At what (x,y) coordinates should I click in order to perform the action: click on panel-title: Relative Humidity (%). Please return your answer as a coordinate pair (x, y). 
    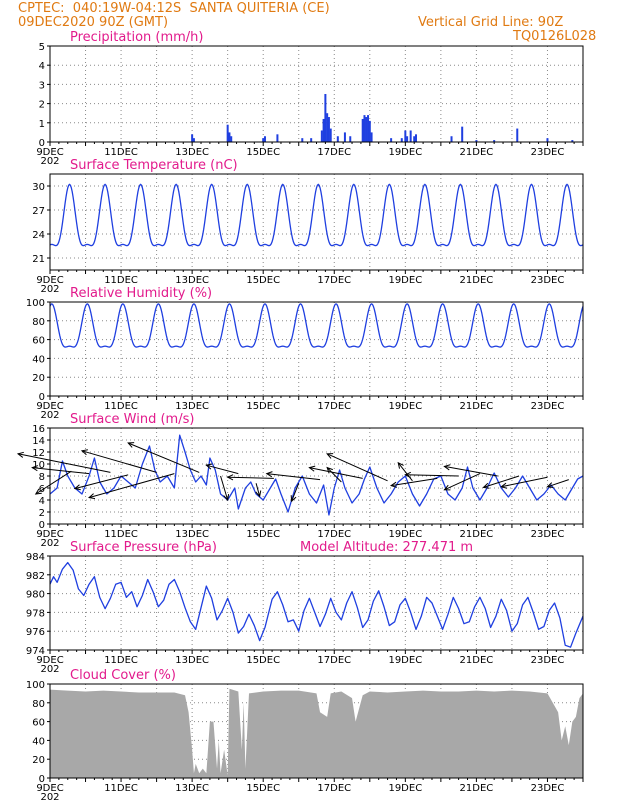
    Looking at the image, I should click on (141, 293).